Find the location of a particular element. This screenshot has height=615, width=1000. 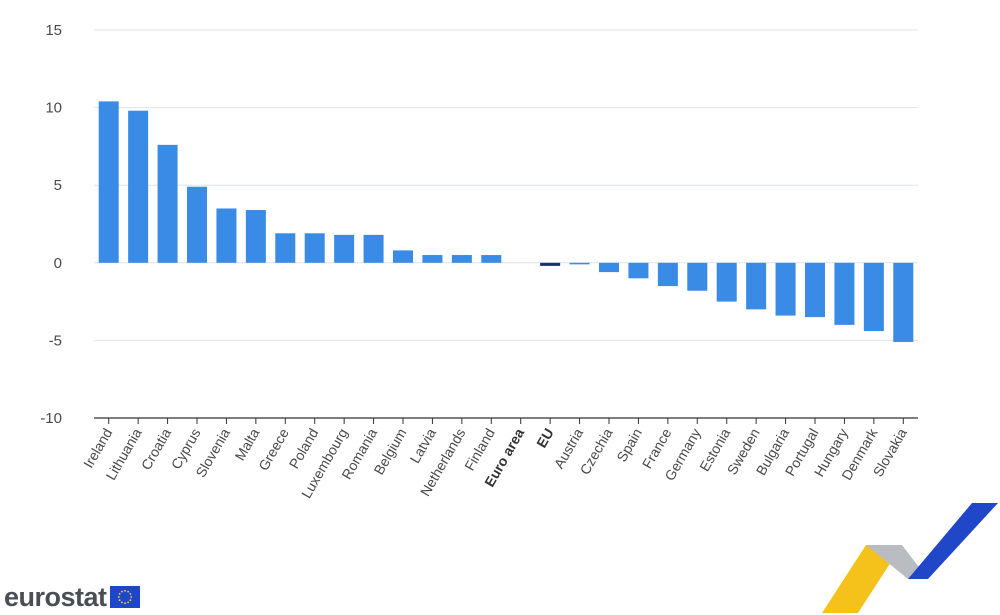

bar-spain is located at coordinates (638, 270).